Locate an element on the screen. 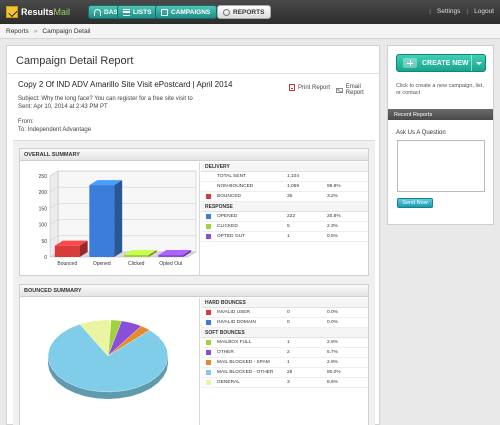  nav-dash-label: DASH is located at coordinates (113, 12).